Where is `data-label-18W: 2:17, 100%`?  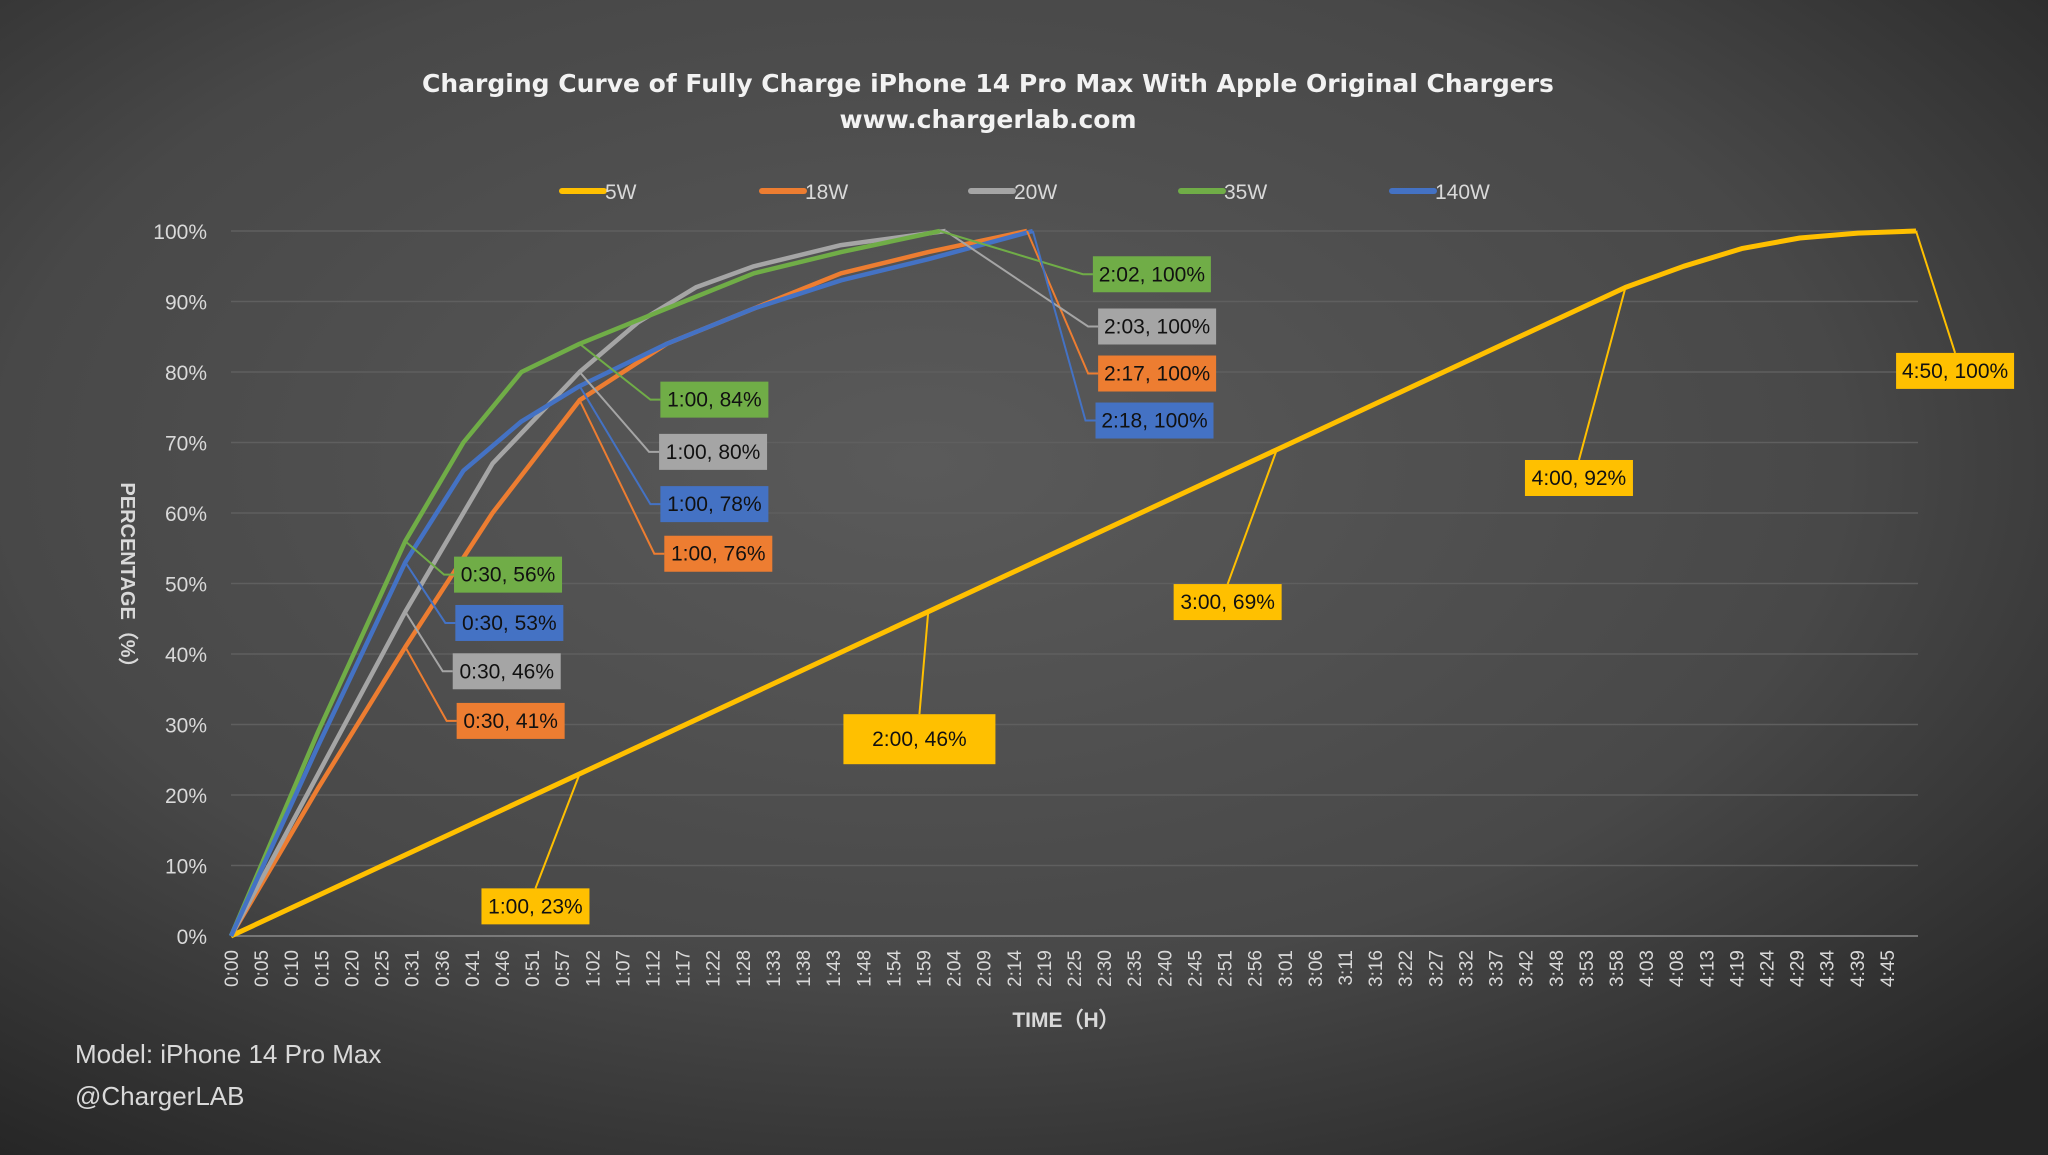
data-label-18W: 2:17, 100% is located at coordinates (1121, 311).